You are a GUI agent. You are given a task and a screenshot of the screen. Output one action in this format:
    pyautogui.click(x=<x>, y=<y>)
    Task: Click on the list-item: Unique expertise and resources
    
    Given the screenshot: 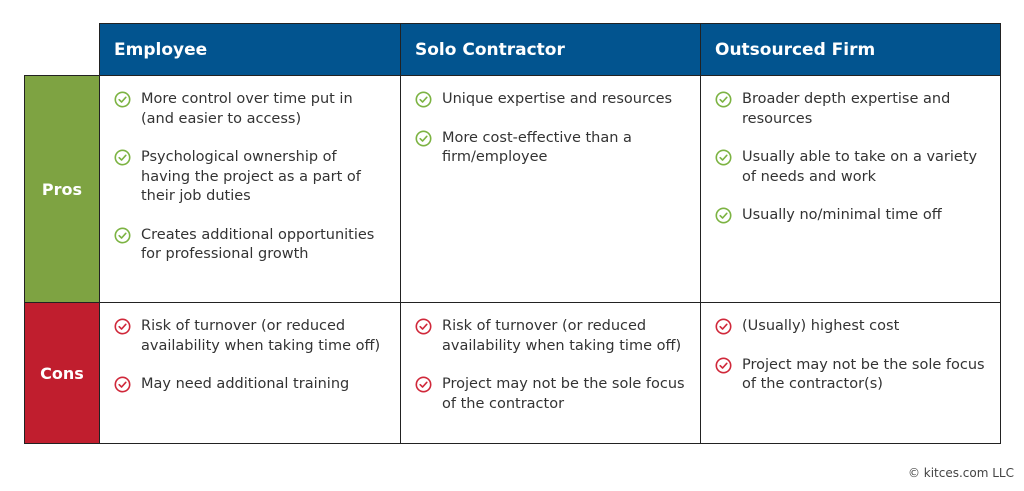 What is the action you would take?
    pyautogui.click(x=552, y=100)
    